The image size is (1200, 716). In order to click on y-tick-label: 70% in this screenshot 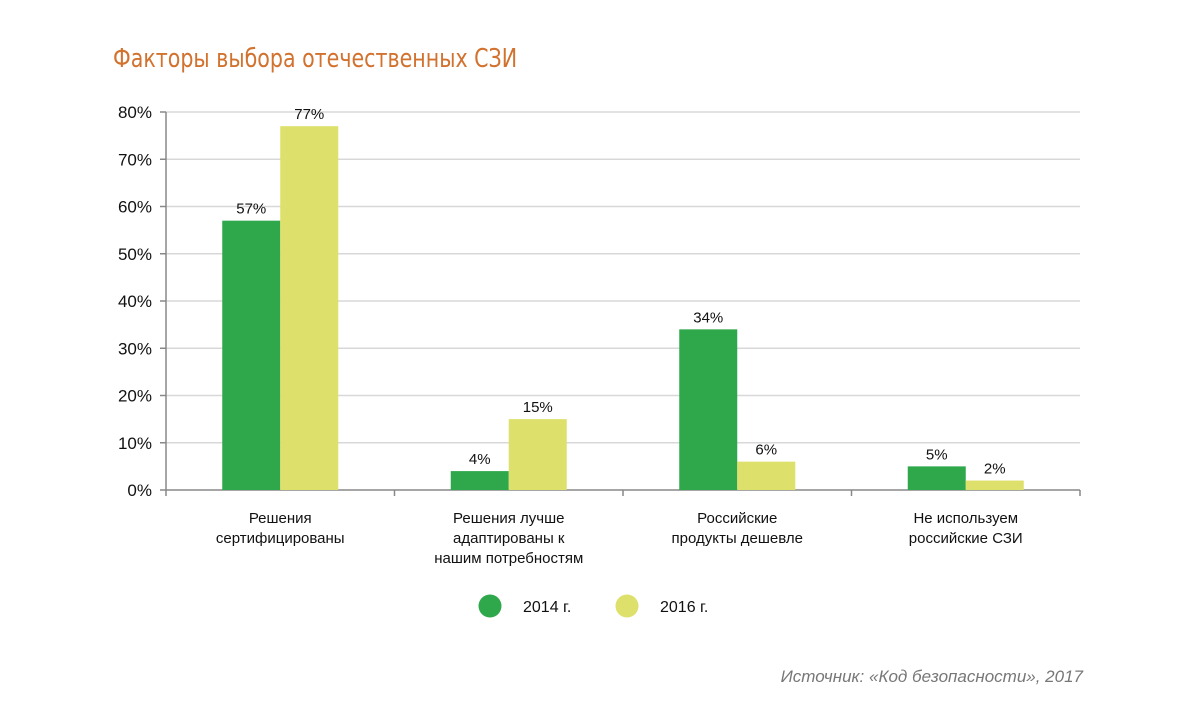, I will do `click(135, 159)`.